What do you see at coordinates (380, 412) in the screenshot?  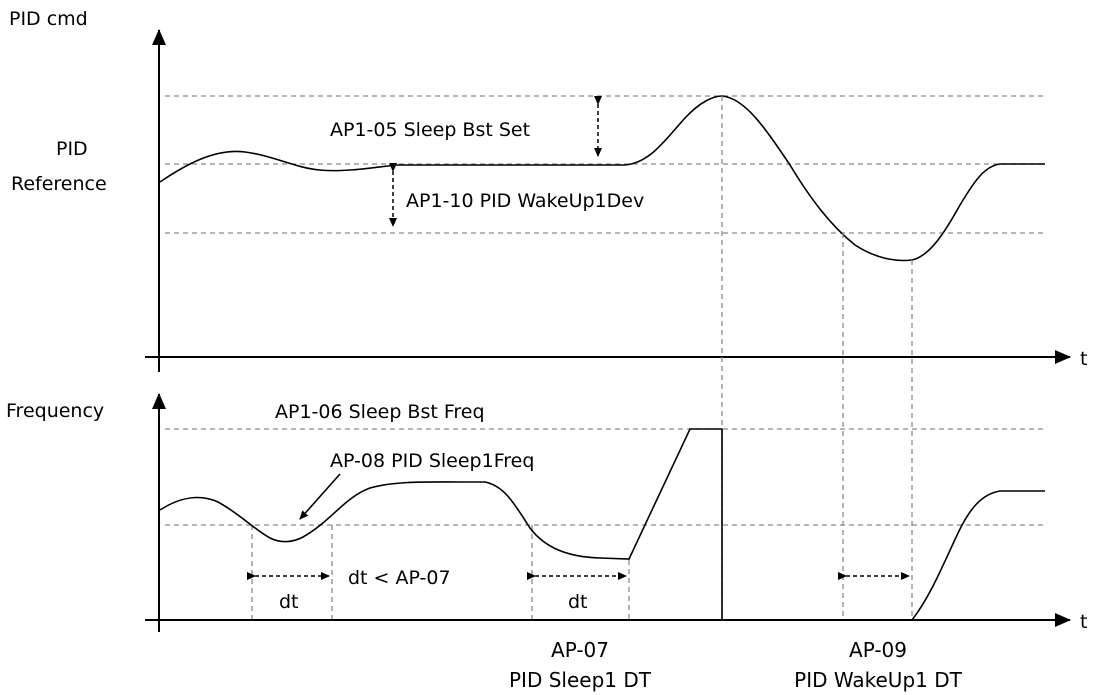 I see `sleep-bst-freq-label: AP1-06 Sleep Bst Freq` at bounding box center [380, 412].